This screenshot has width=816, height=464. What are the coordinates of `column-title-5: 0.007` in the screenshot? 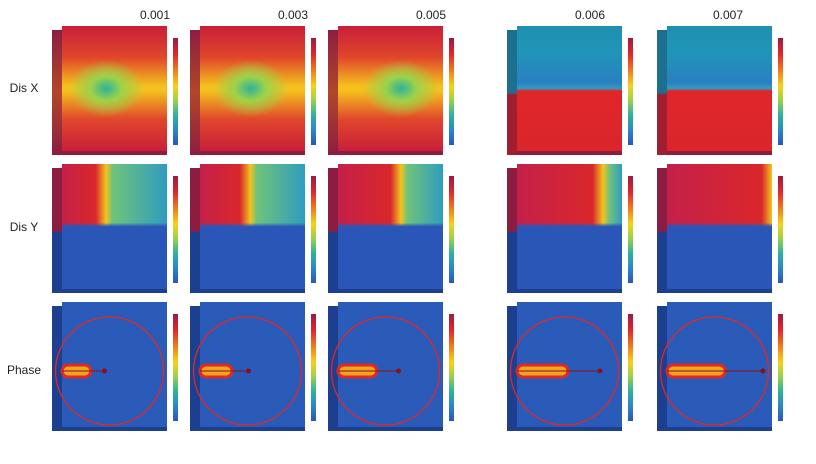 It's located at (728, 15).